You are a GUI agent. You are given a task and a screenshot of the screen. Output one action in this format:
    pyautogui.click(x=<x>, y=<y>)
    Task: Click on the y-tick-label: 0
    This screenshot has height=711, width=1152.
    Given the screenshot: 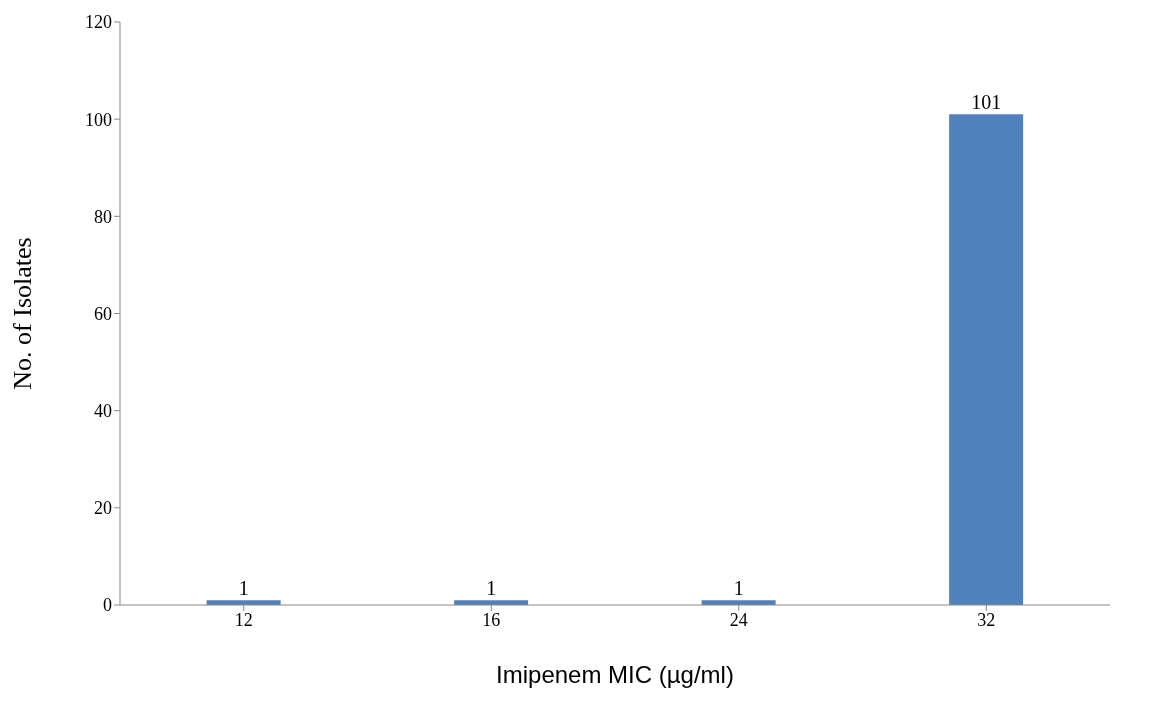 What is the action you would take?
    pyautogui.click(x=107, y=605)
    